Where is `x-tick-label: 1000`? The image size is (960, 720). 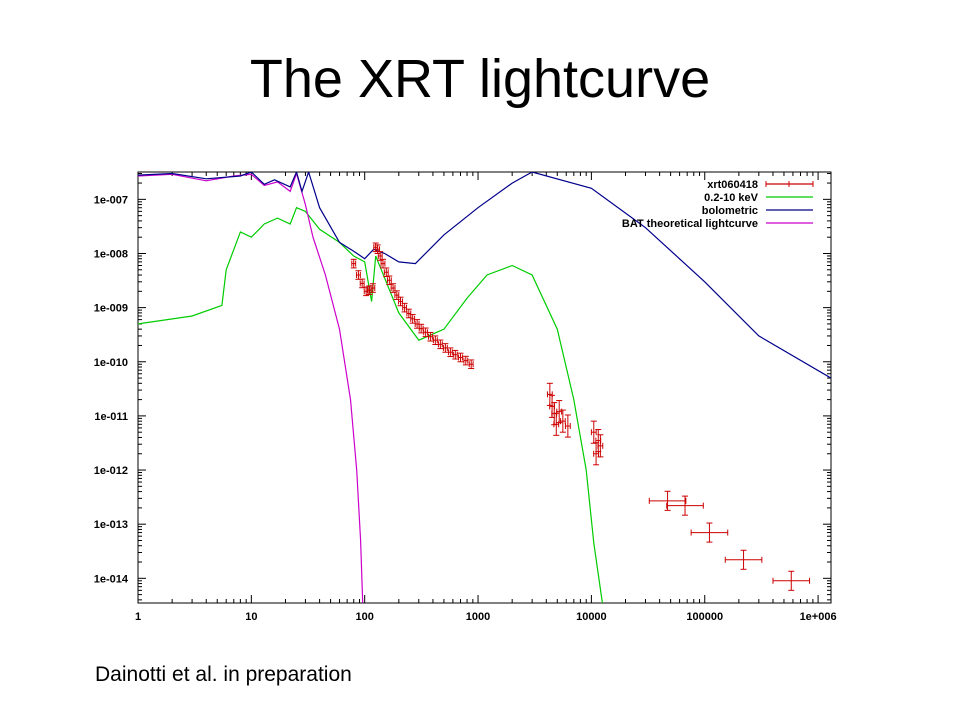
x-tick-label: 1000 is located at coordinates (478, 617).